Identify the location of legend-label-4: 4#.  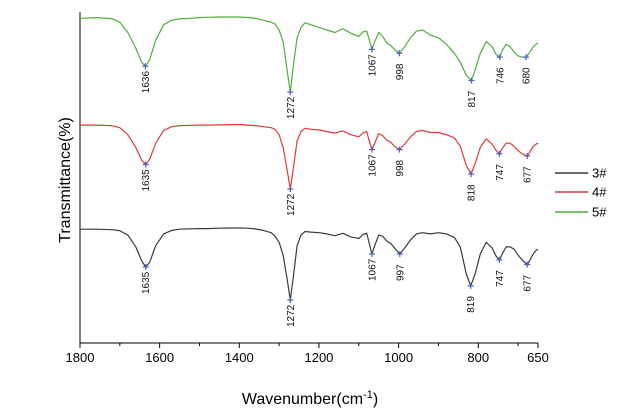
(599, 192).